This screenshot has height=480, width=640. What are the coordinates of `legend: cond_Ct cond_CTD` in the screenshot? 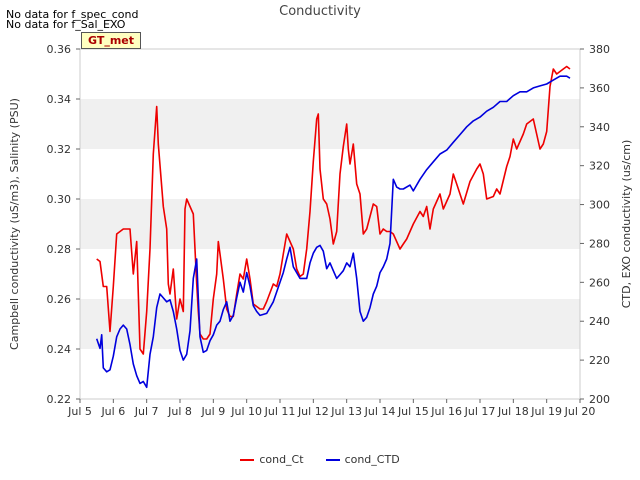 It's located at (320, 459).